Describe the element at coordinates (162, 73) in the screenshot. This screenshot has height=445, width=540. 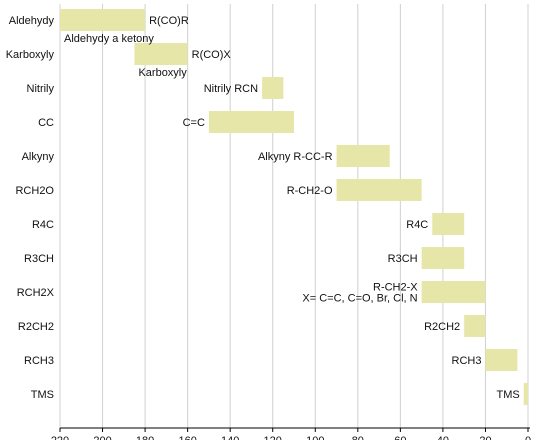
I see `annotation-label: Karboxyly` at that location.